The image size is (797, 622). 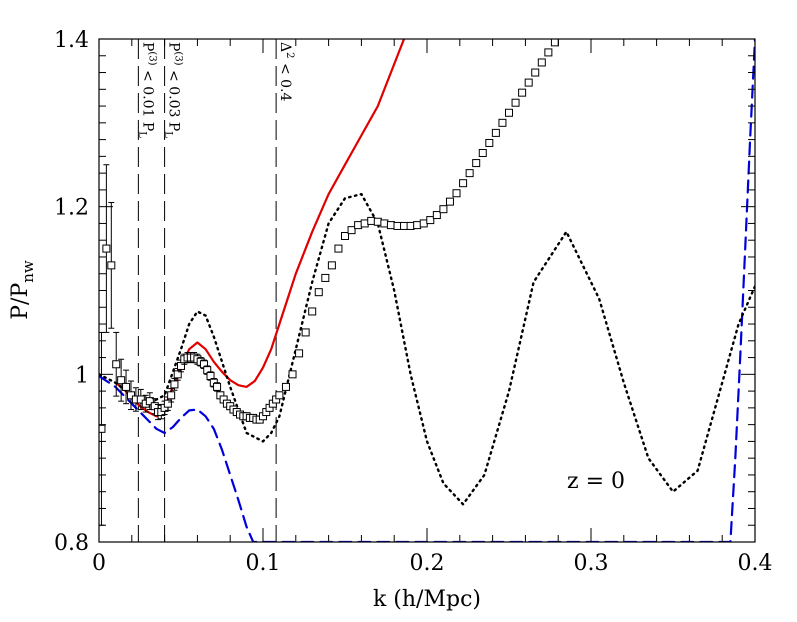 I want to click on x-axis-title: k (h/Mpc), so click(x=427, y=599).